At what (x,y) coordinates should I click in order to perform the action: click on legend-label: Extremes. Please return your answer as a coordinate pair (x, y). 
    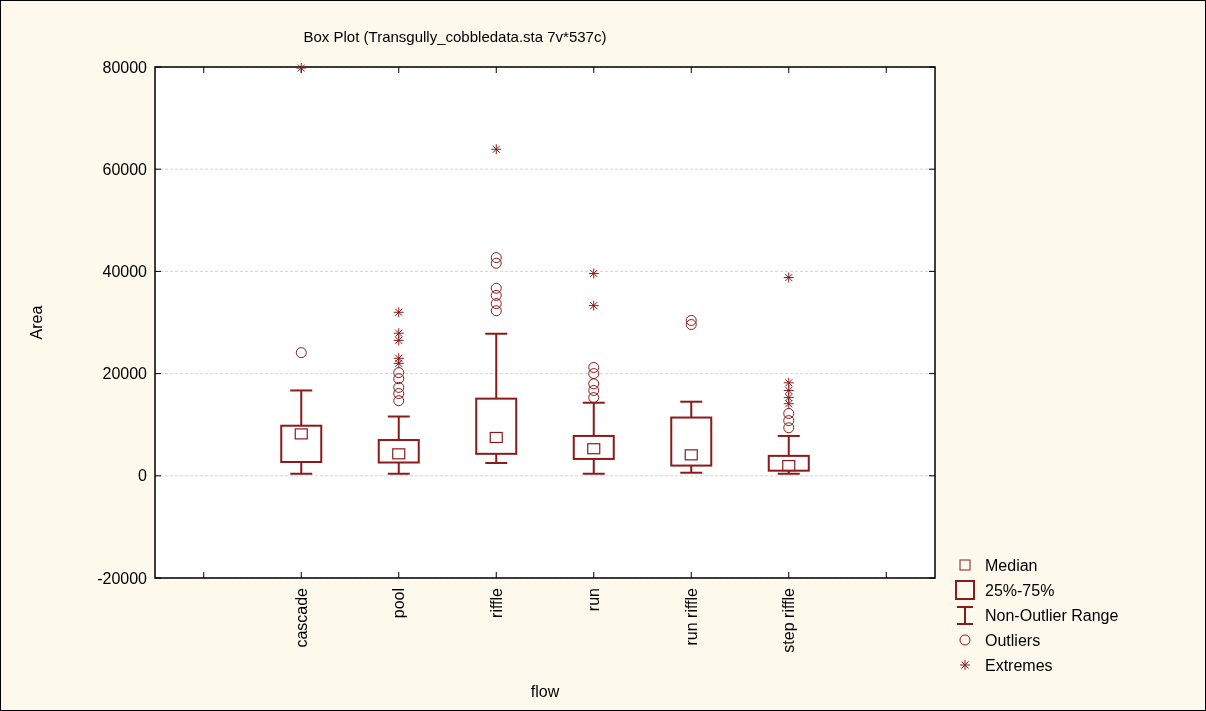
    Looking at the image, I should click on (1019, 665).